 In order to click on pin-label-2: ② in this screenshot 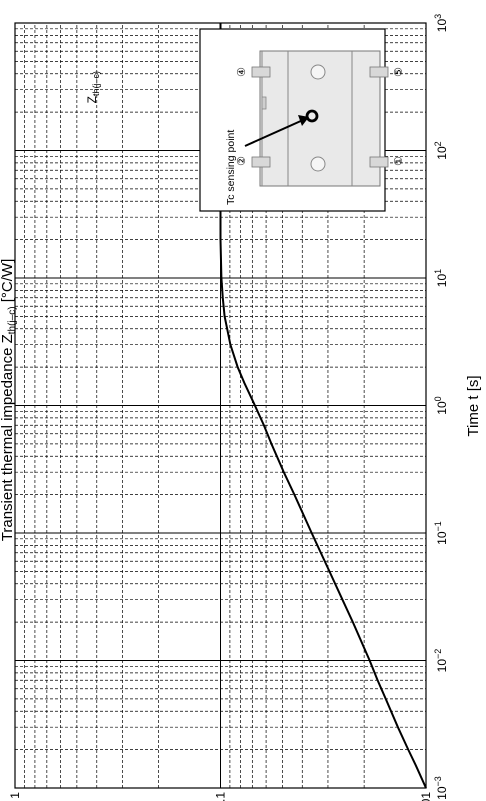, I will do `click(241, 161)`.